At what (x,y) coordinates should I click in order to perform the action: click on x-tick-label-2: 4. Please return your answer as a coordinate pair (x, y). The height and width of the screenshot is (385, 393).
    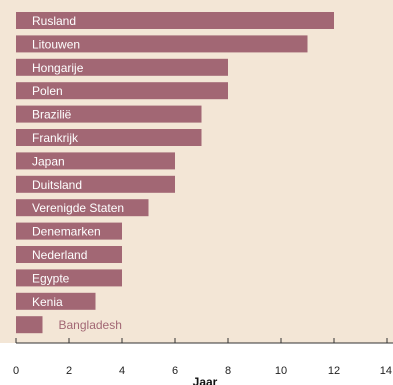
    Looking at the image, I should click on (122, 371).